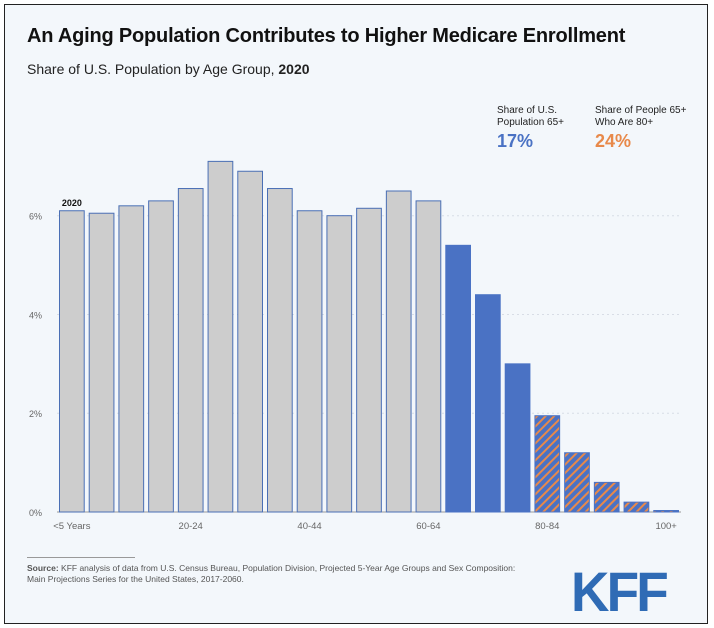 Image resolution: width=714 pixels, height=628 pixels. I want to click on kff-logo: KFF, so click(620, 591).